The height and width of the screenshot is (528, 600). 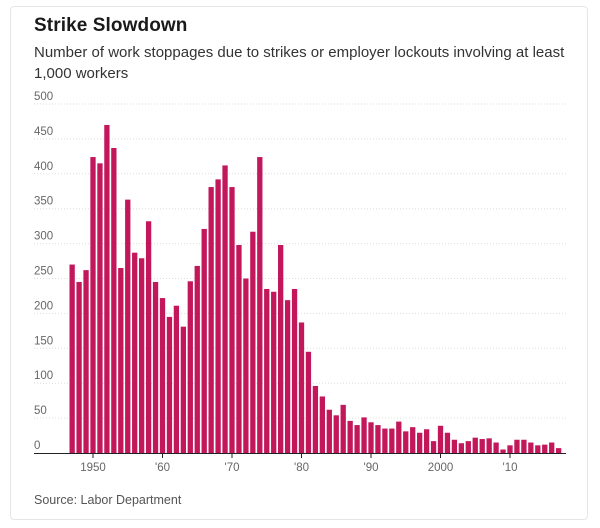 What do you see at coordinates (350, 436) in the screenshot?
I see `bar-1987` at bounding box center [350, 436].